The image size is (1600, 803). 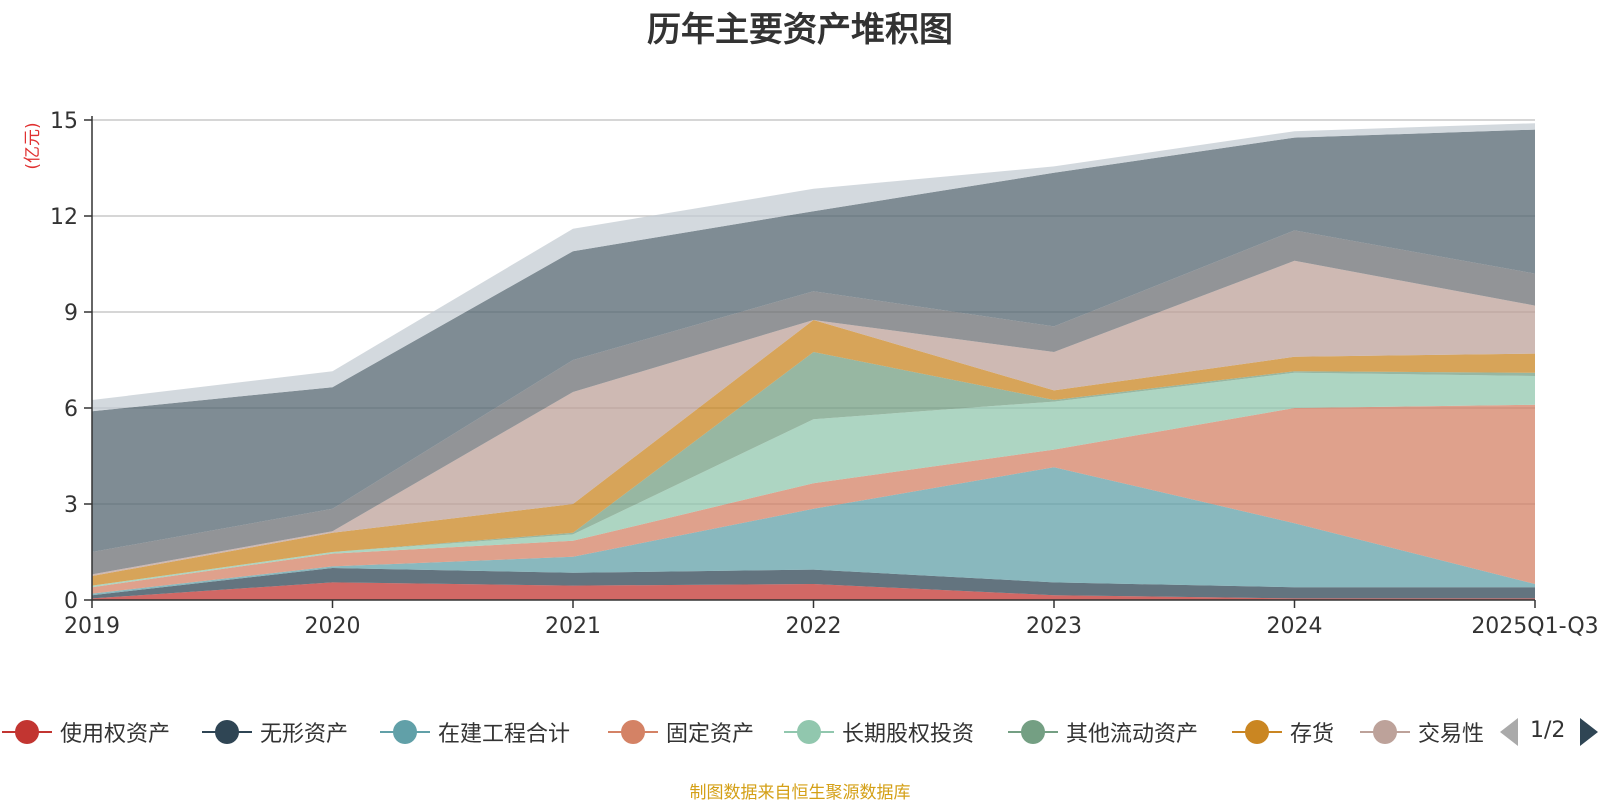 What do you see at coordinates (504, 734) in the screenshot?
I see `legend-label: 在建工程合计` at bounding box center [504, 734].